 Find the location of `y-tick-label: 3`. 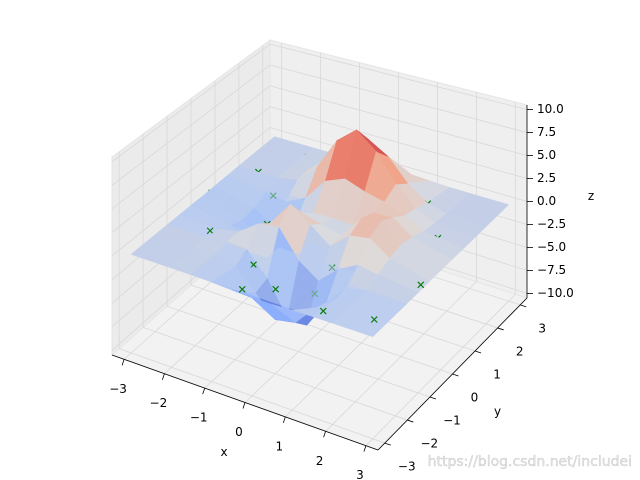

y-tick-label: 3 is located at coordinates (542, 328).